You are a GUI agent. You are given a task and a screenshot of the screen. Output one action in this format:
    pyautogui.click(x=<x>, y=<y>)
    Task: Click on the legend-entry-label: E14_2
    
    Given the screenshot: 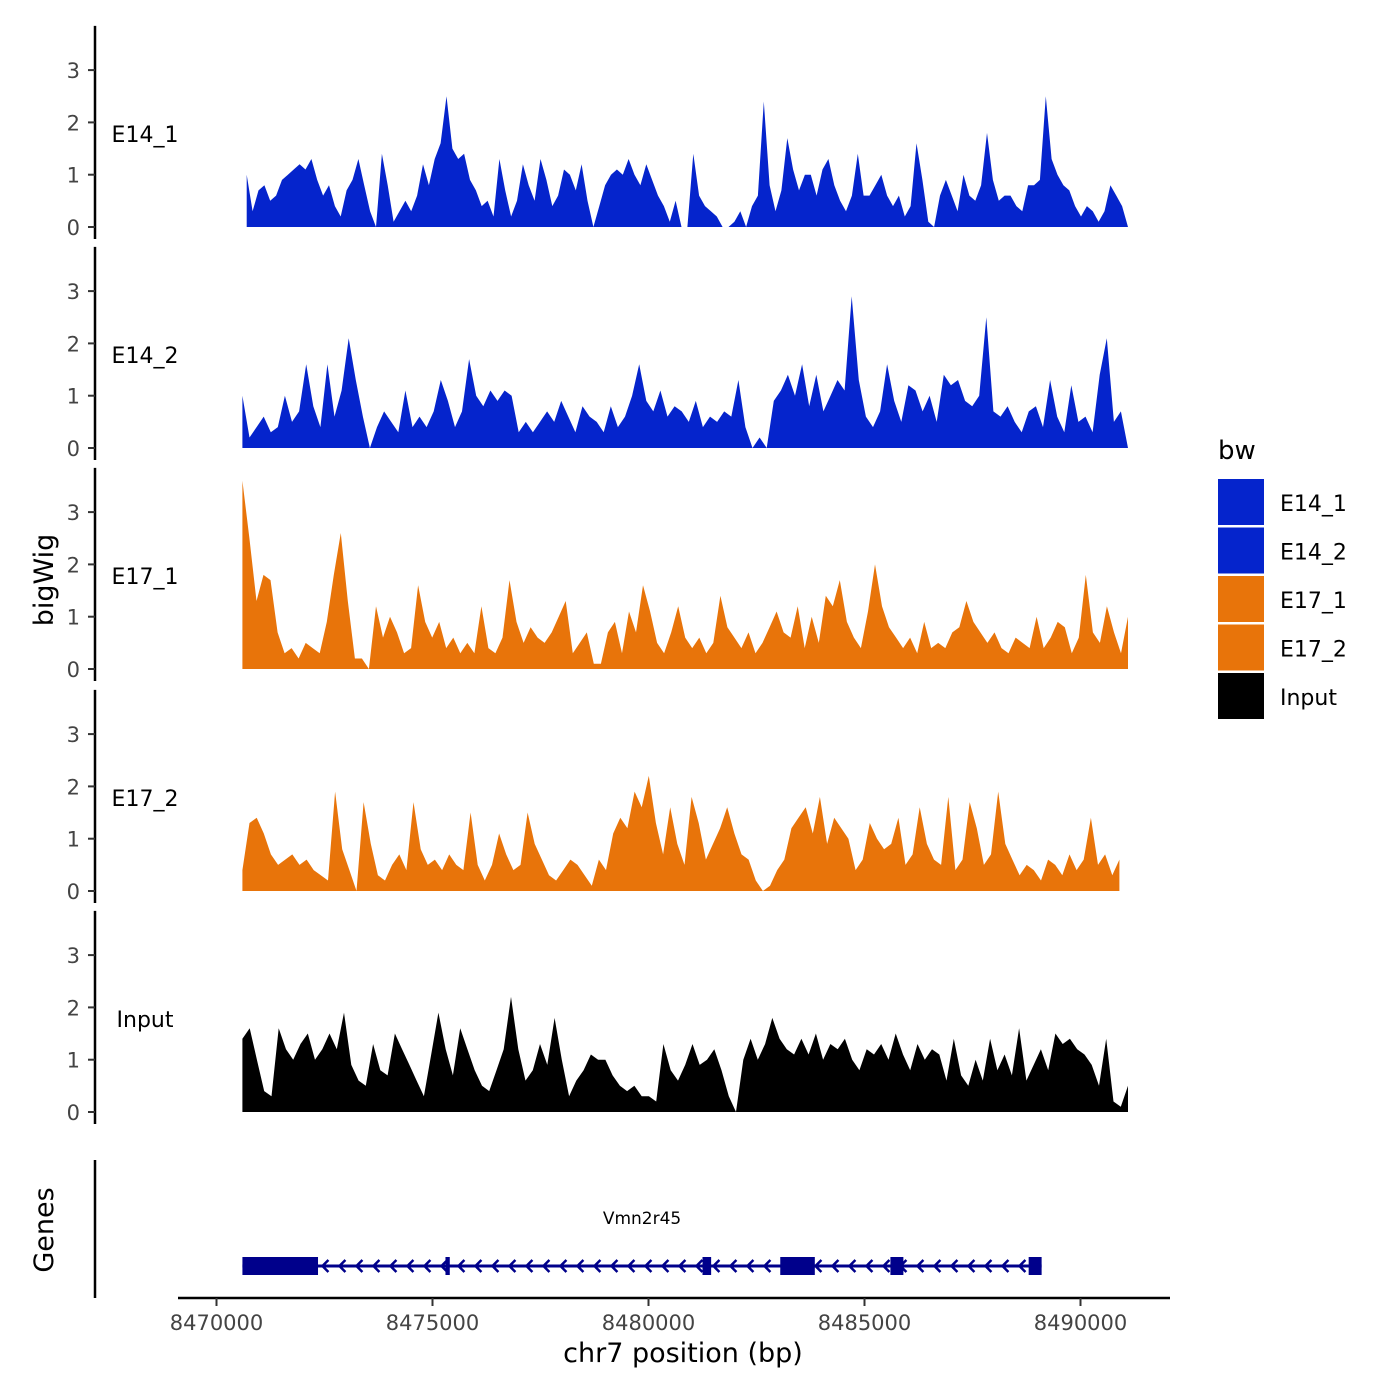 What is the action you would take?
    pyautogui.click(x=1313, y=553)
    